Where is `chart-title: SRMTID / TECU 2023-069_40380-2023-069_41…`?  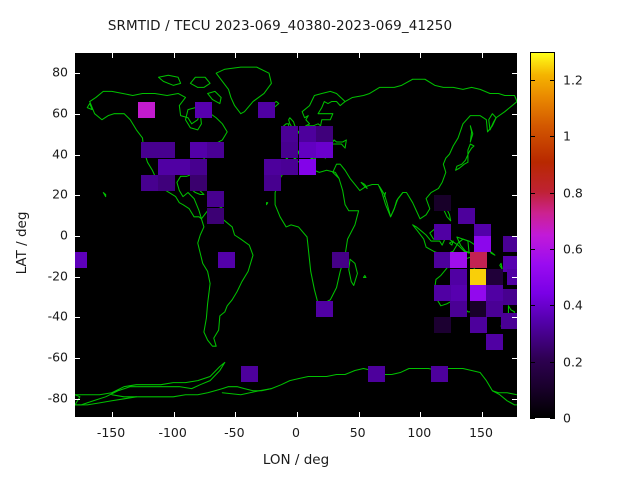 chart-title: SRMTID / TECU 2023-069_40380-2023-069_41… is located at coordinates (280, 26).